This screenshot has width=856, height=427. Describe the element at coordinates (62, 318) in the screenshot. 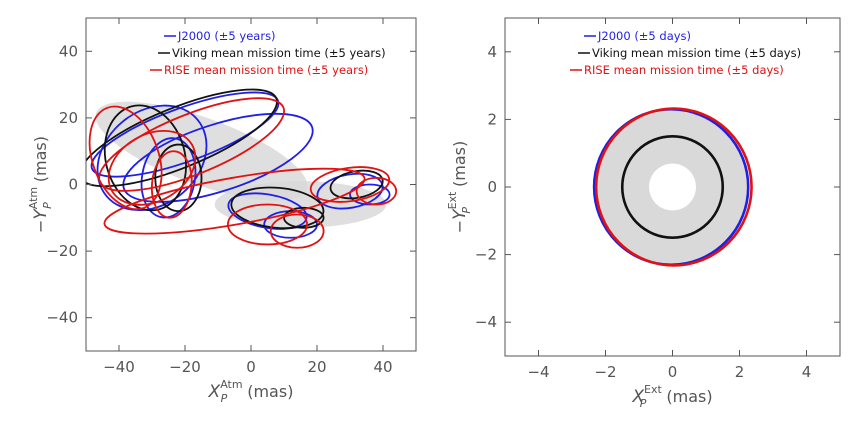

I see `y-tick-label: −40` at that location.